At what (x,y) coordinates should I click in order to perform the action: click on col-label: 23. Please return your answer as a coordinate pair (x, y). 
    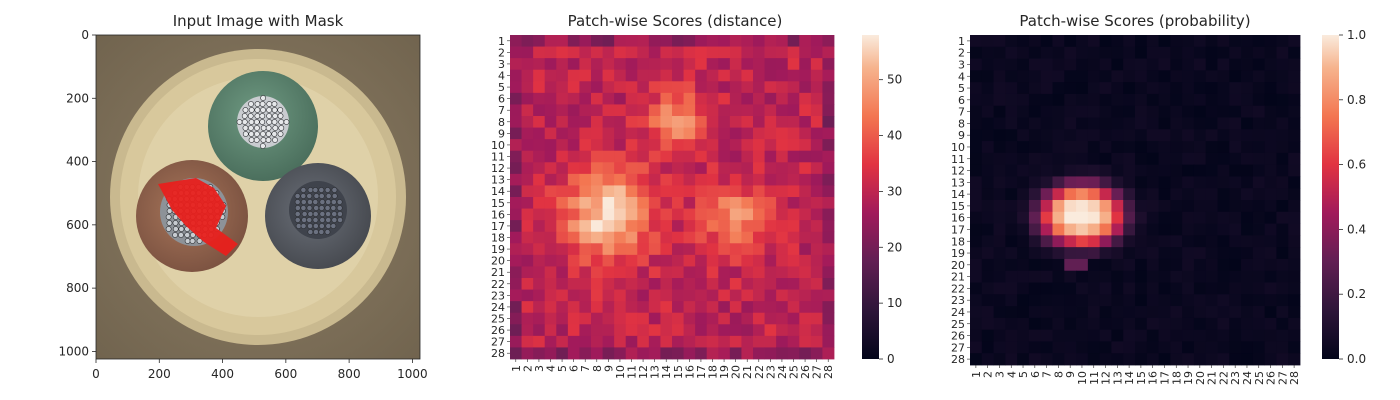
    Looking at the image, I should click on (1235, 378).